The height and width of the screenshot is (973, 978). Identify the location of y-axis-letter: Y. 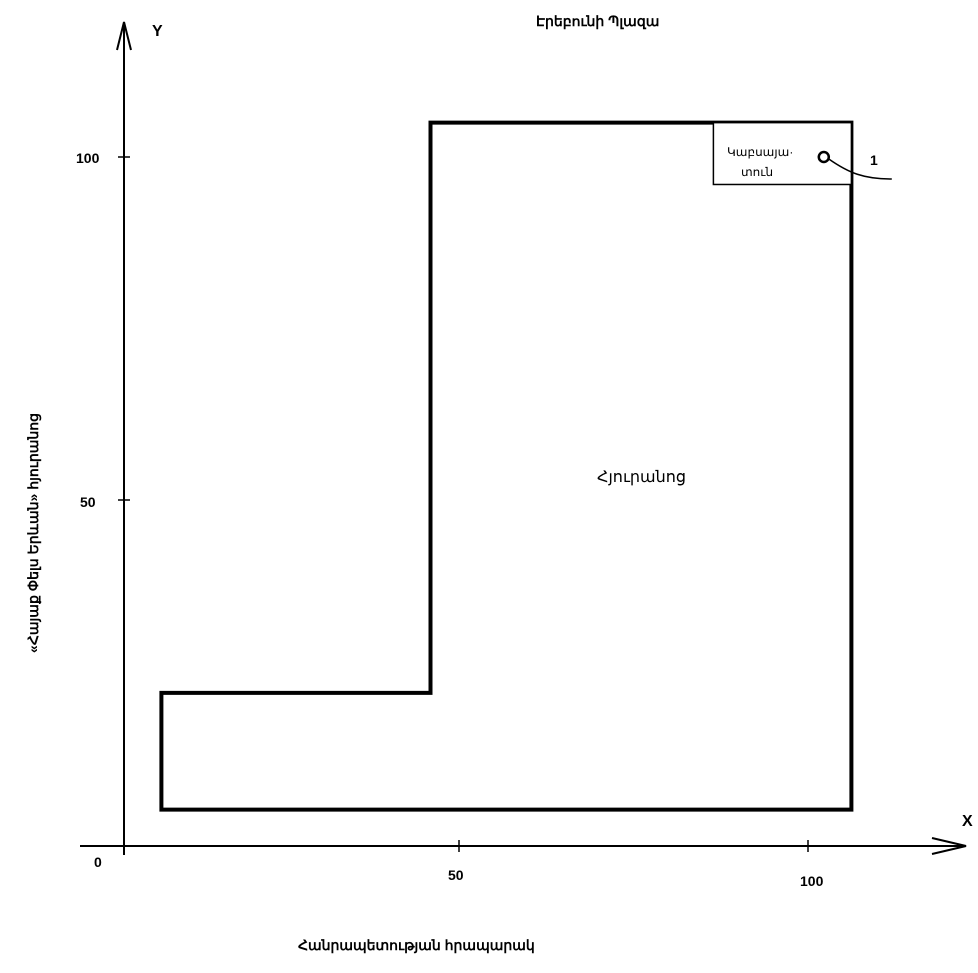
(157, 31).